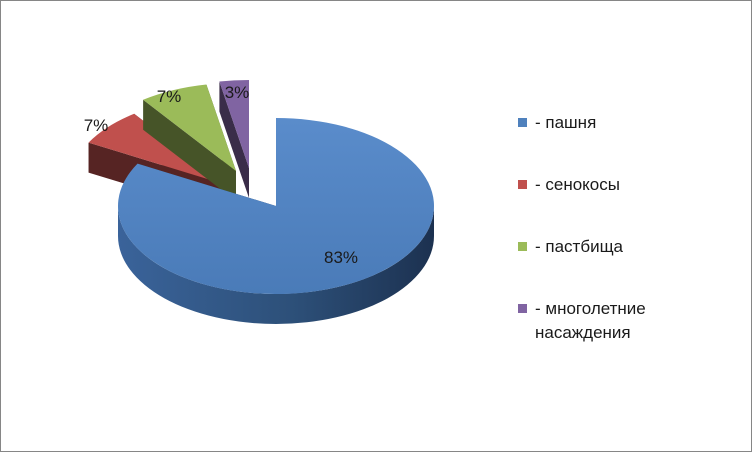 The width and height of the screenshot is (752, 453). I want to click on data-label-senokosy: 7%, so click(96, 125).